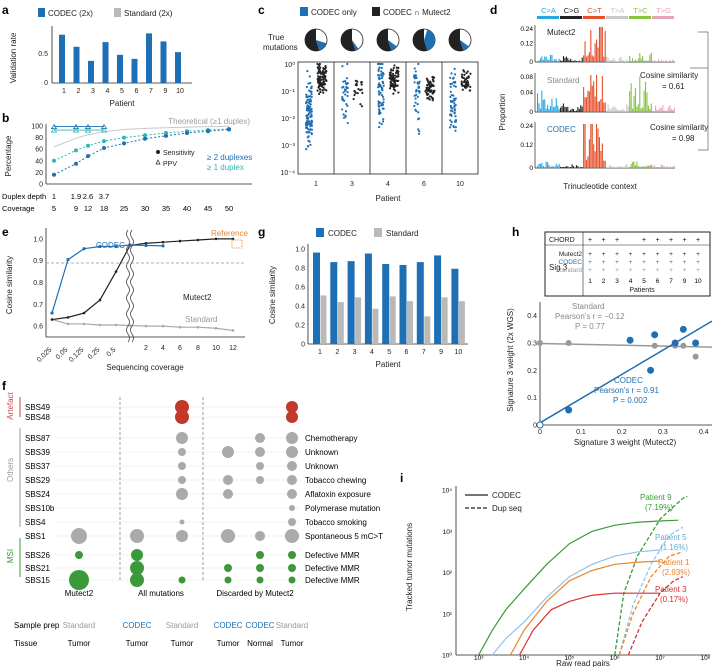 This screenshot has height=672, width=723. What do you see at coordinates (334, 12) in the screenshot?
I see `c-legend-codec-only: CODEC only` at bounding box center [334, 12].